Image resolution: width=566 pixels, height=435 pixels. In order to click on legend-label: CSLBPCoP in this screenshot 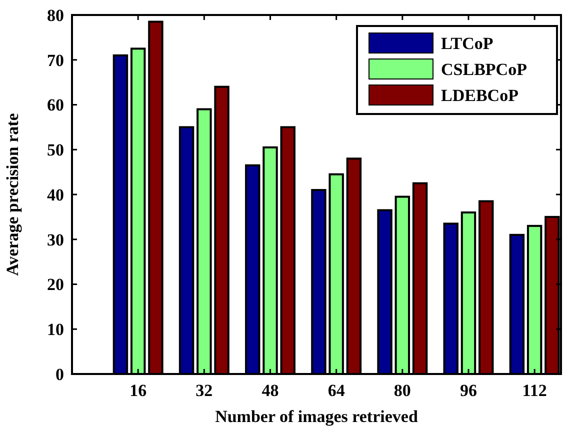, I will do `click(484, 69)`.